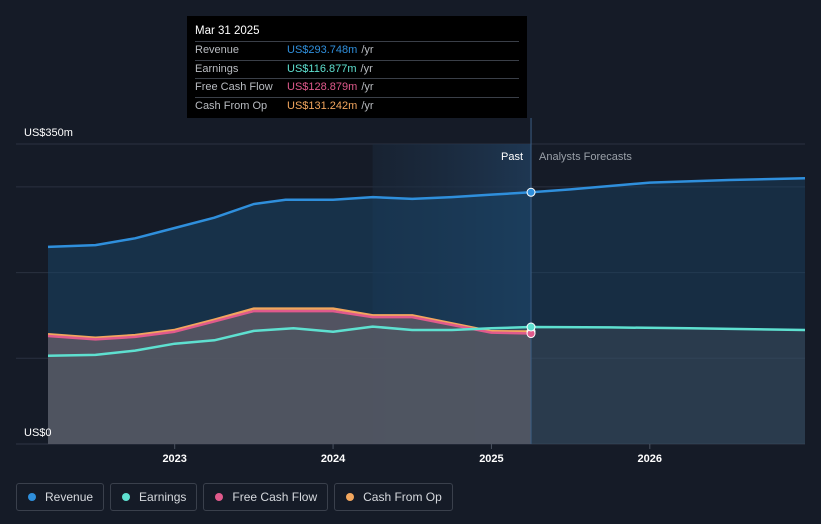 The image size is (821, 524). I want to click on x-tick-label: 2026, so click(650, 459).